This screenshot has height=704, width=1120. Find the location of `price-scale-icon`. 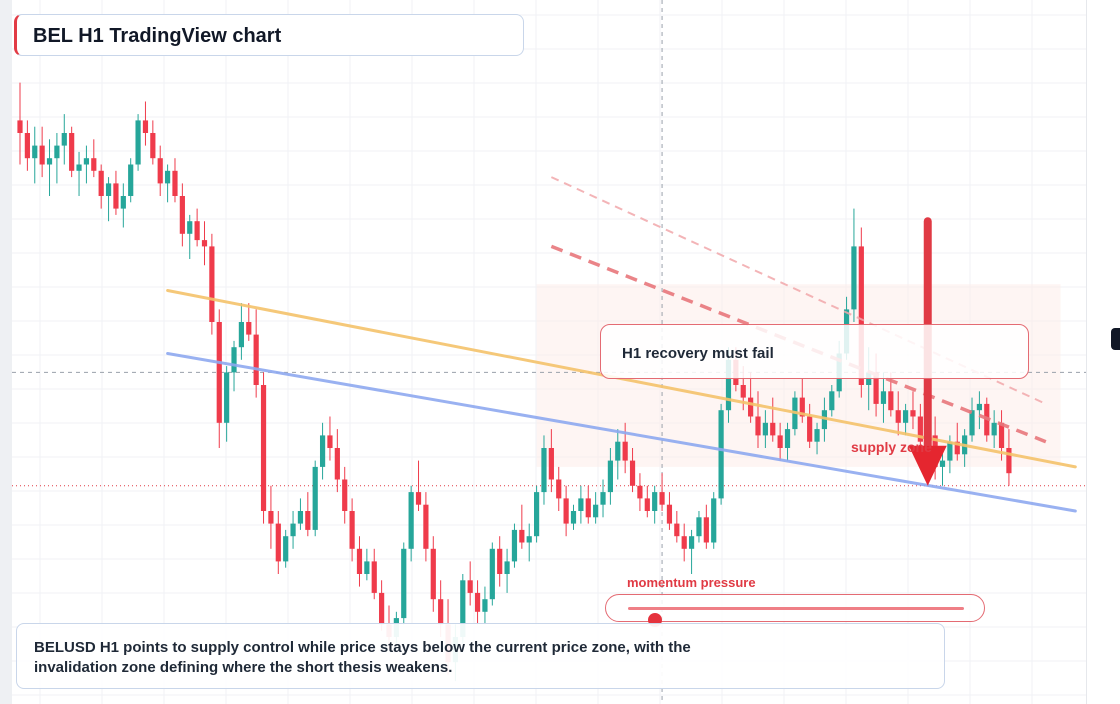

price-scale-icon is located at coordinates (1115, 339).